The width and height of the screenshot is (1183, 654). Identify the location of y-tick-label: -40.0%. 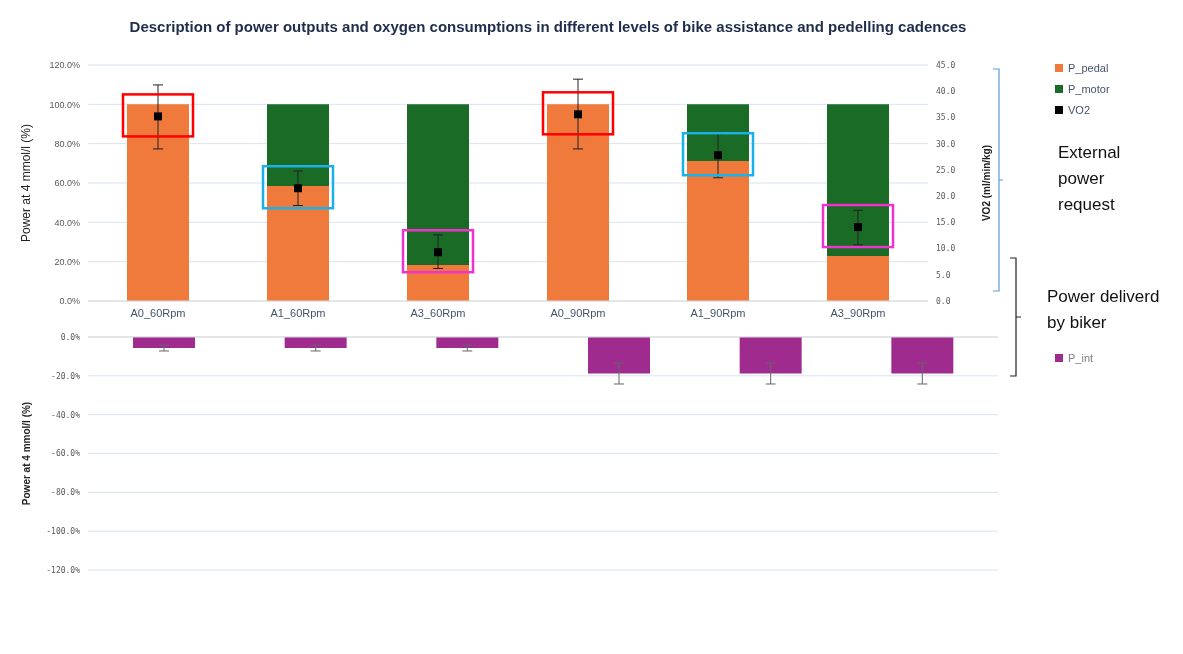
(66, 415).